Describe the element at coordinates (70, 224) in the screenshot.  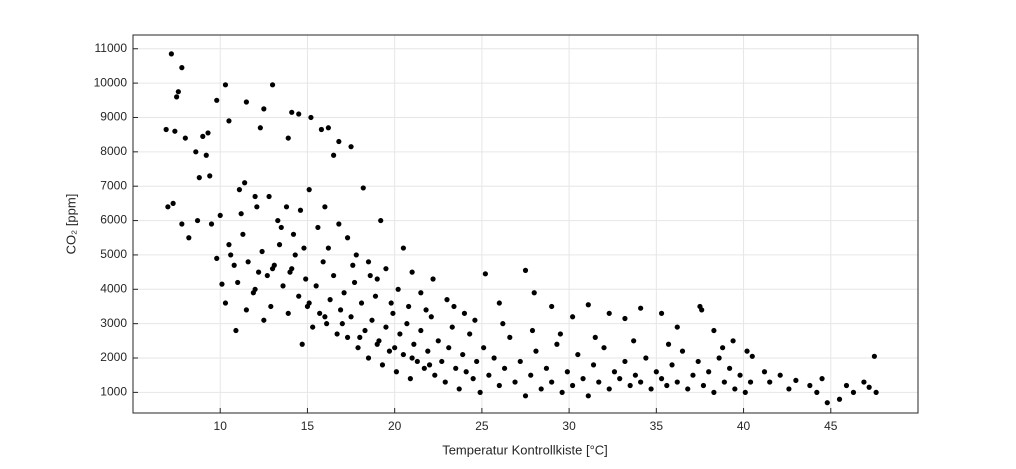
I see `y-axis-label: CO₂ [ppm]` at that location.